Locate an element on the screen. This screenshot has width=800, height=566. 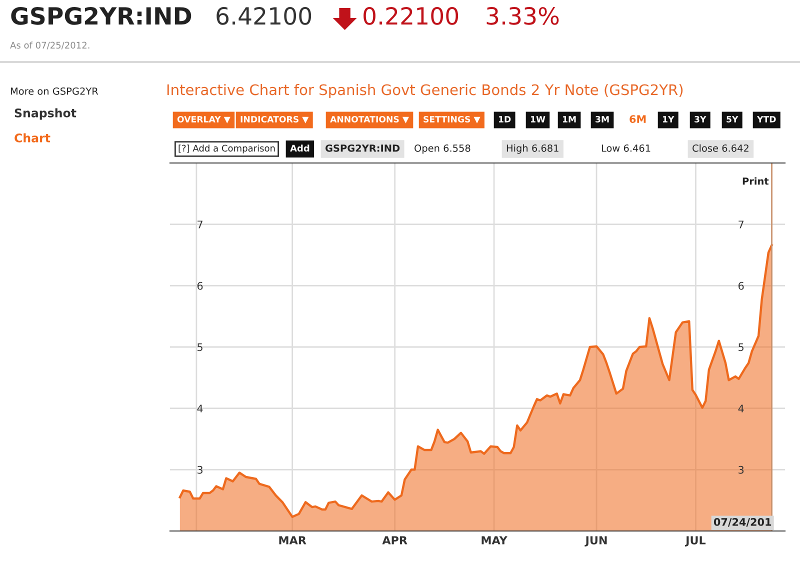
text: Close 6.642 is located at coordinates (720, 148).